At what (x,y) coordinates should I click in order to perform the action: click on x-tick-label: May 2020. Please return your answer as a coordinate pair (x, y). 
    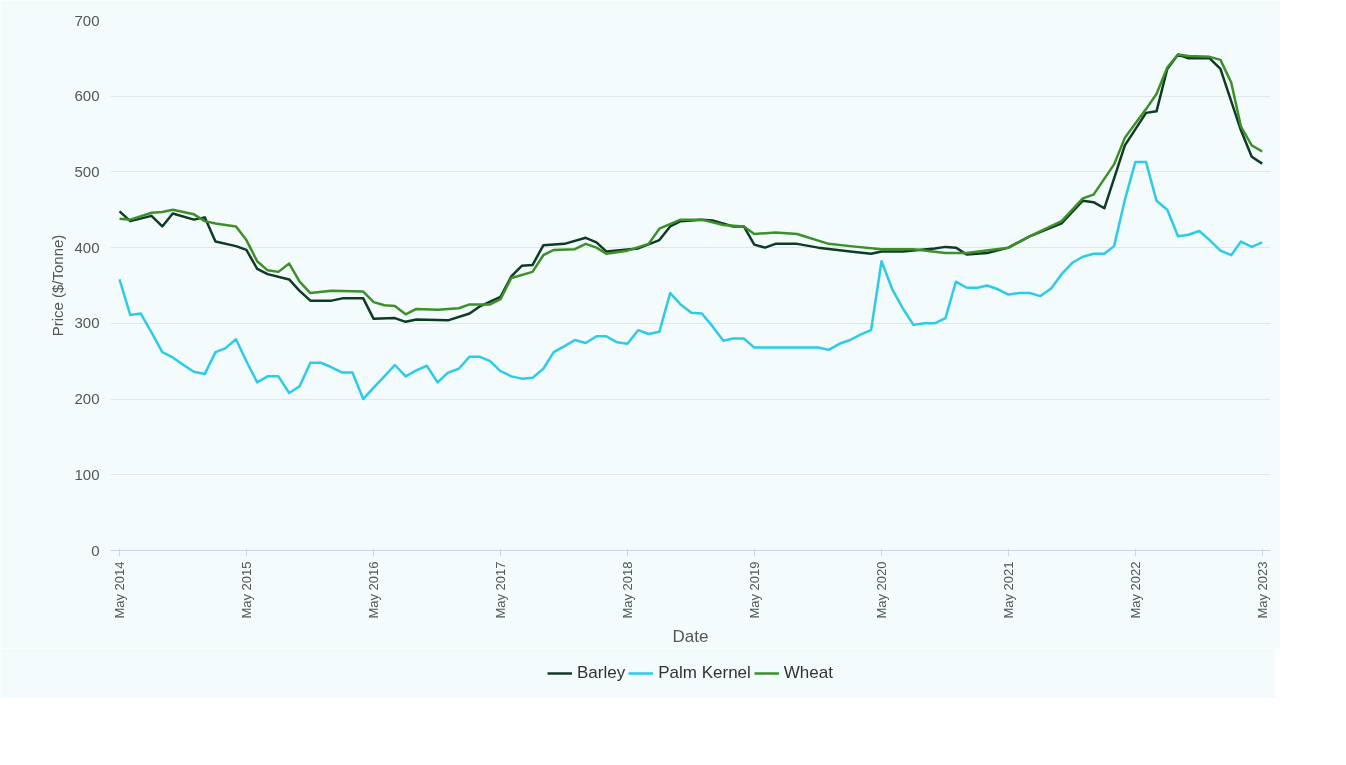
    Looking at the image, I should click on (882, 590).